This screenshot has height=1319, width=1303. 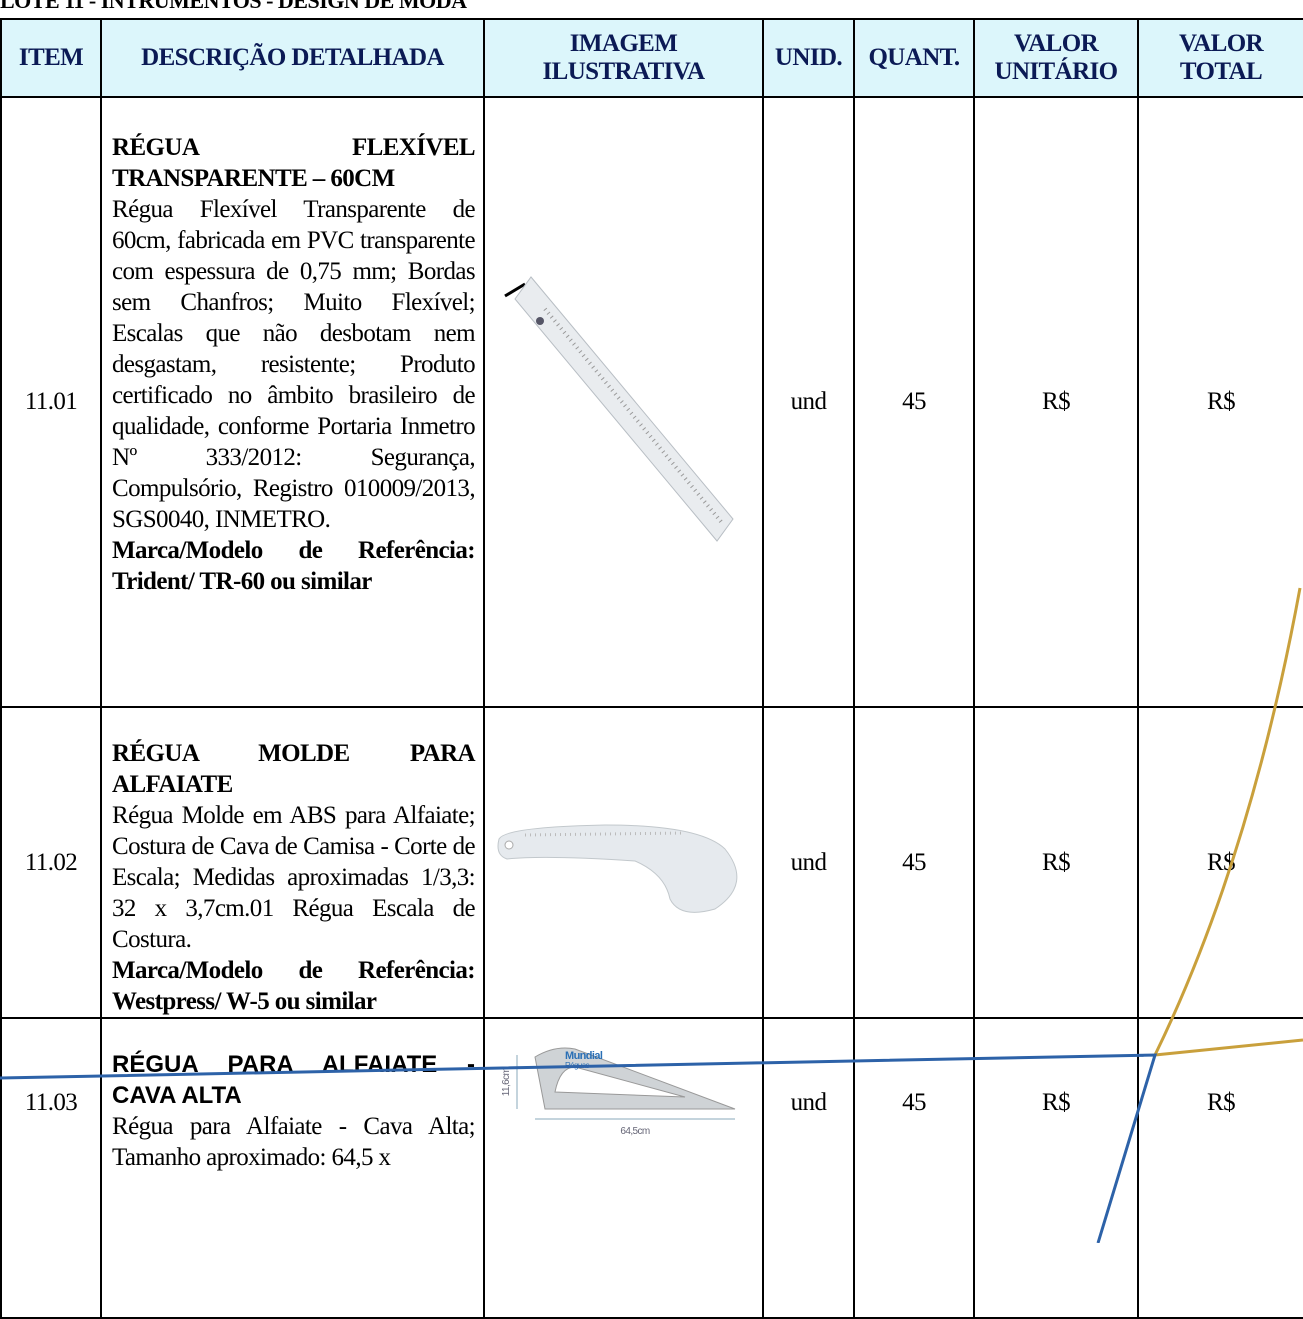 What do you see at coordinates (294, 163) in the screenshot?
I see `item-title: RÉGUA FLEXÍVEL TRANSPARENTE – 60CM` at bounding box center [294, 163].